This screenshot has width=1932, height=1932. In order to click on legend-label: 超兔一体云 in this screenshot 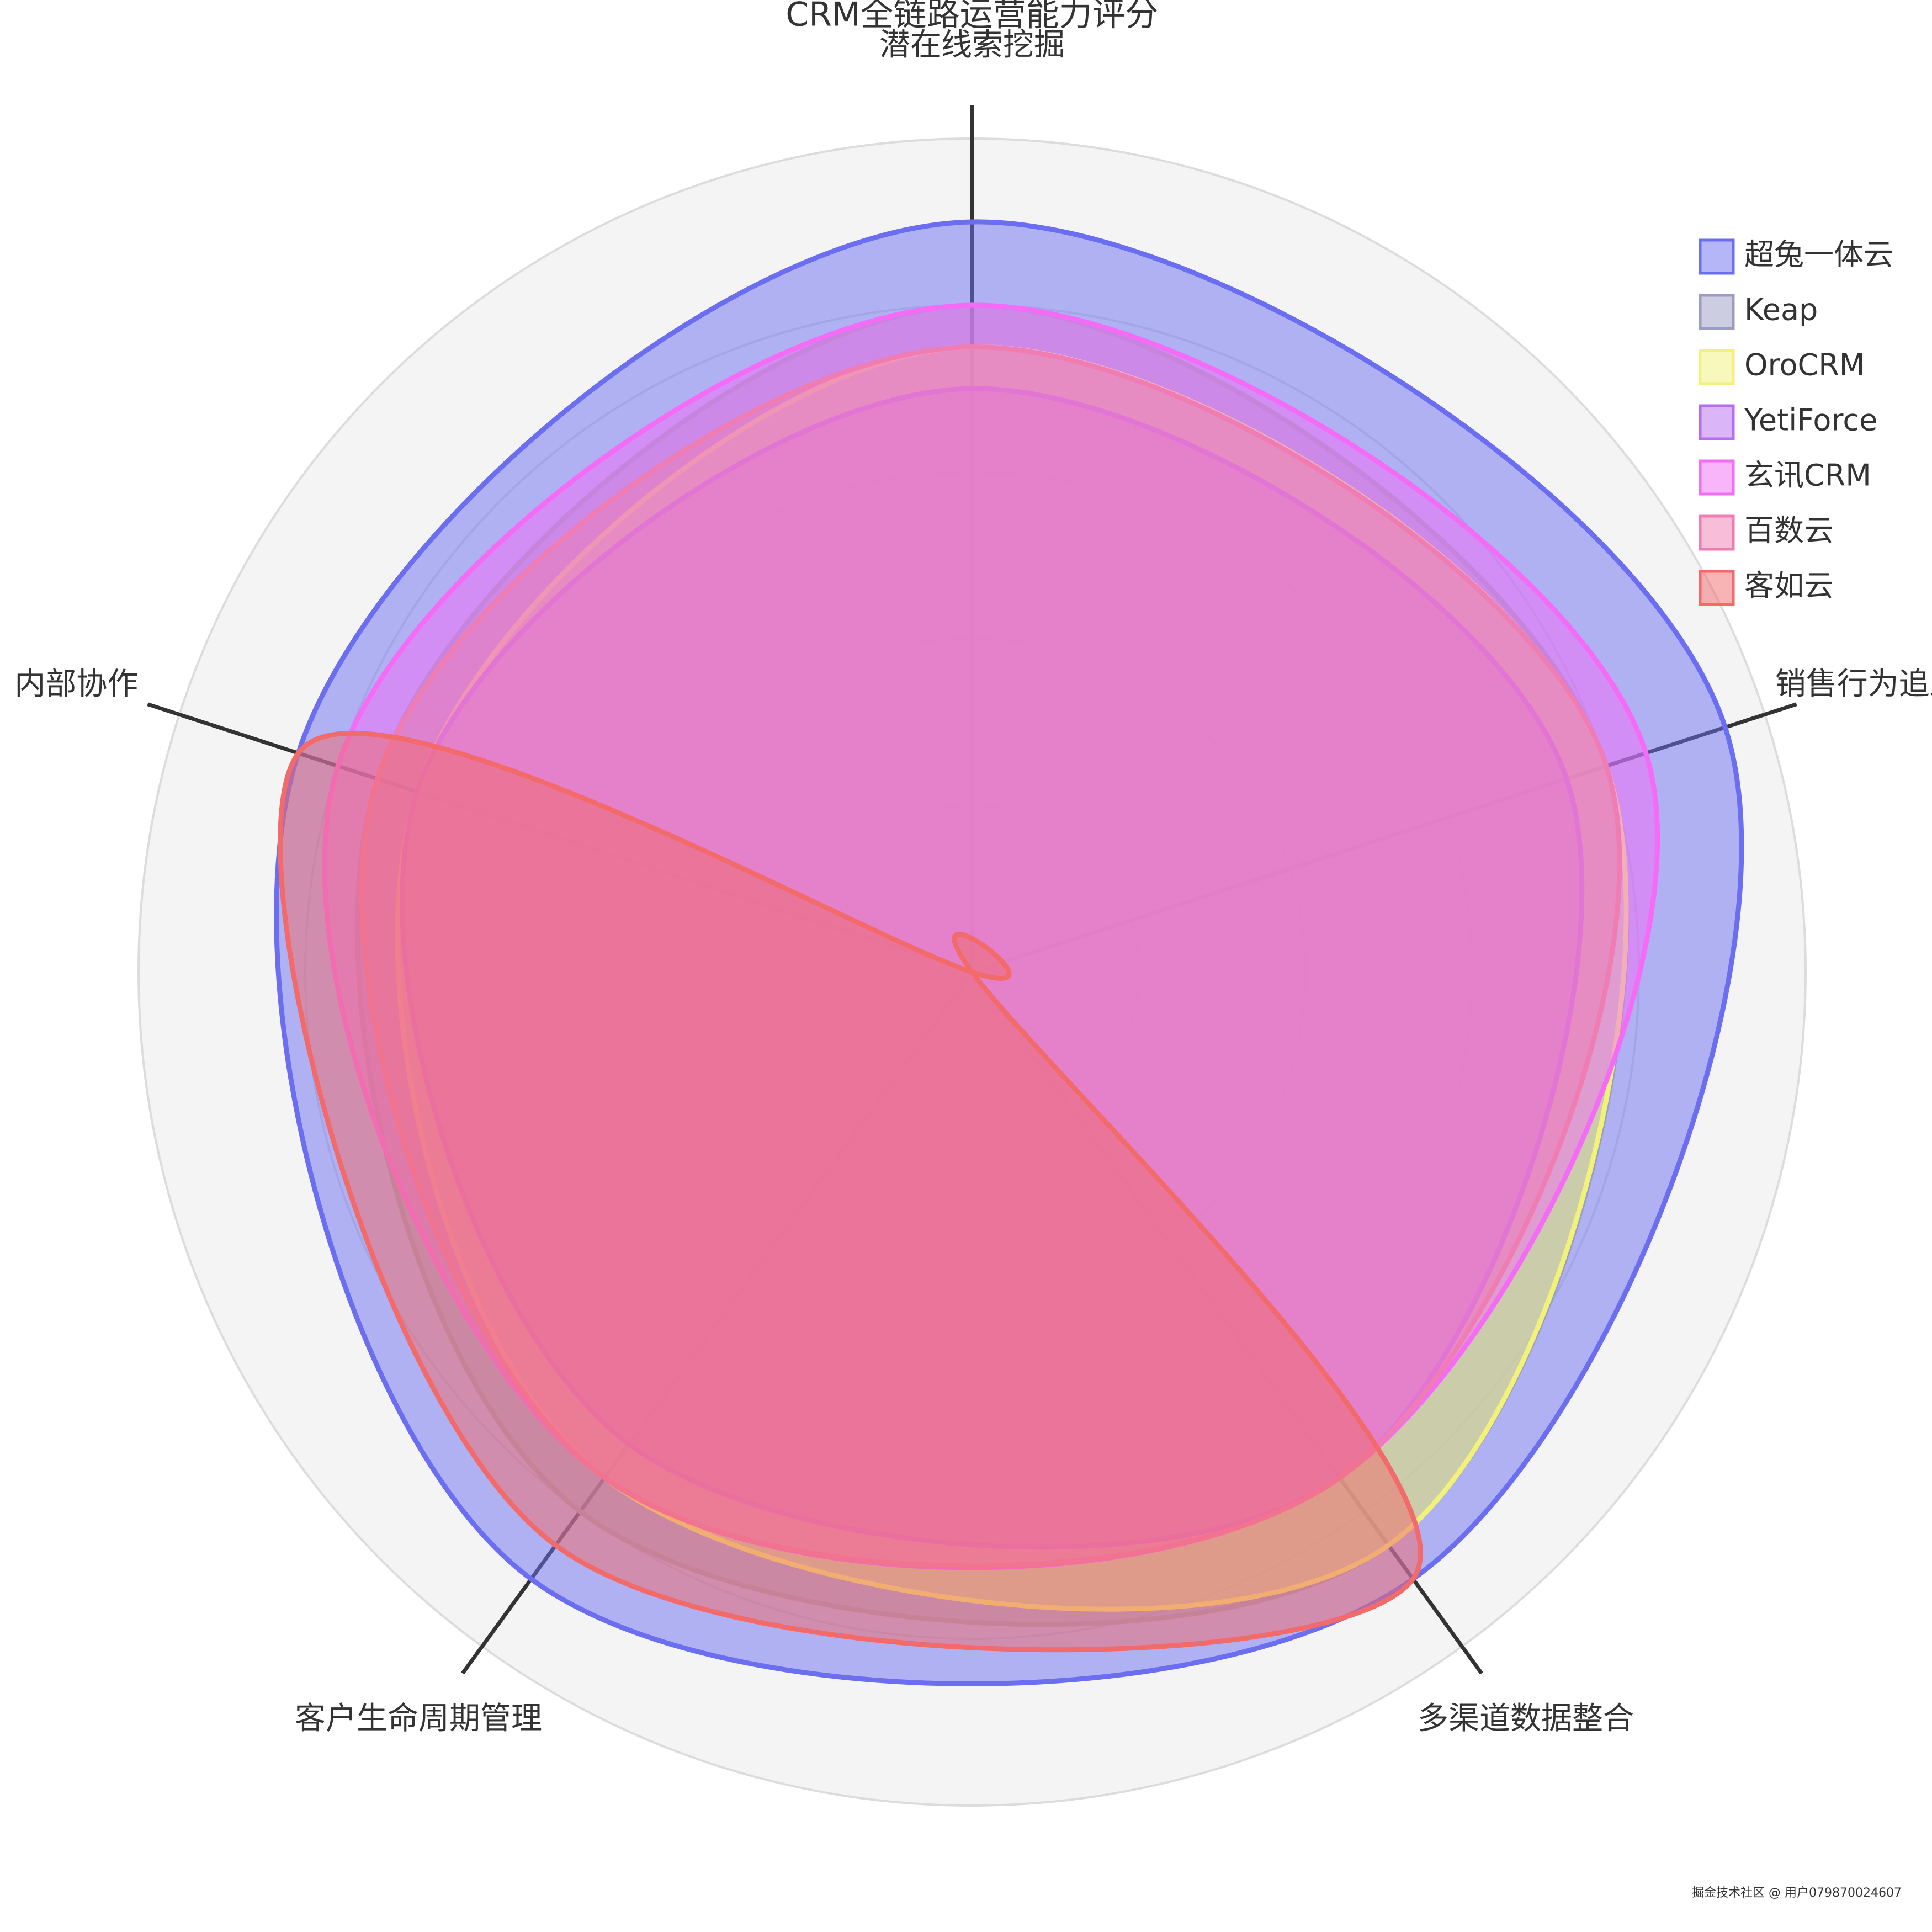, I will do `click(1819, 255)`.